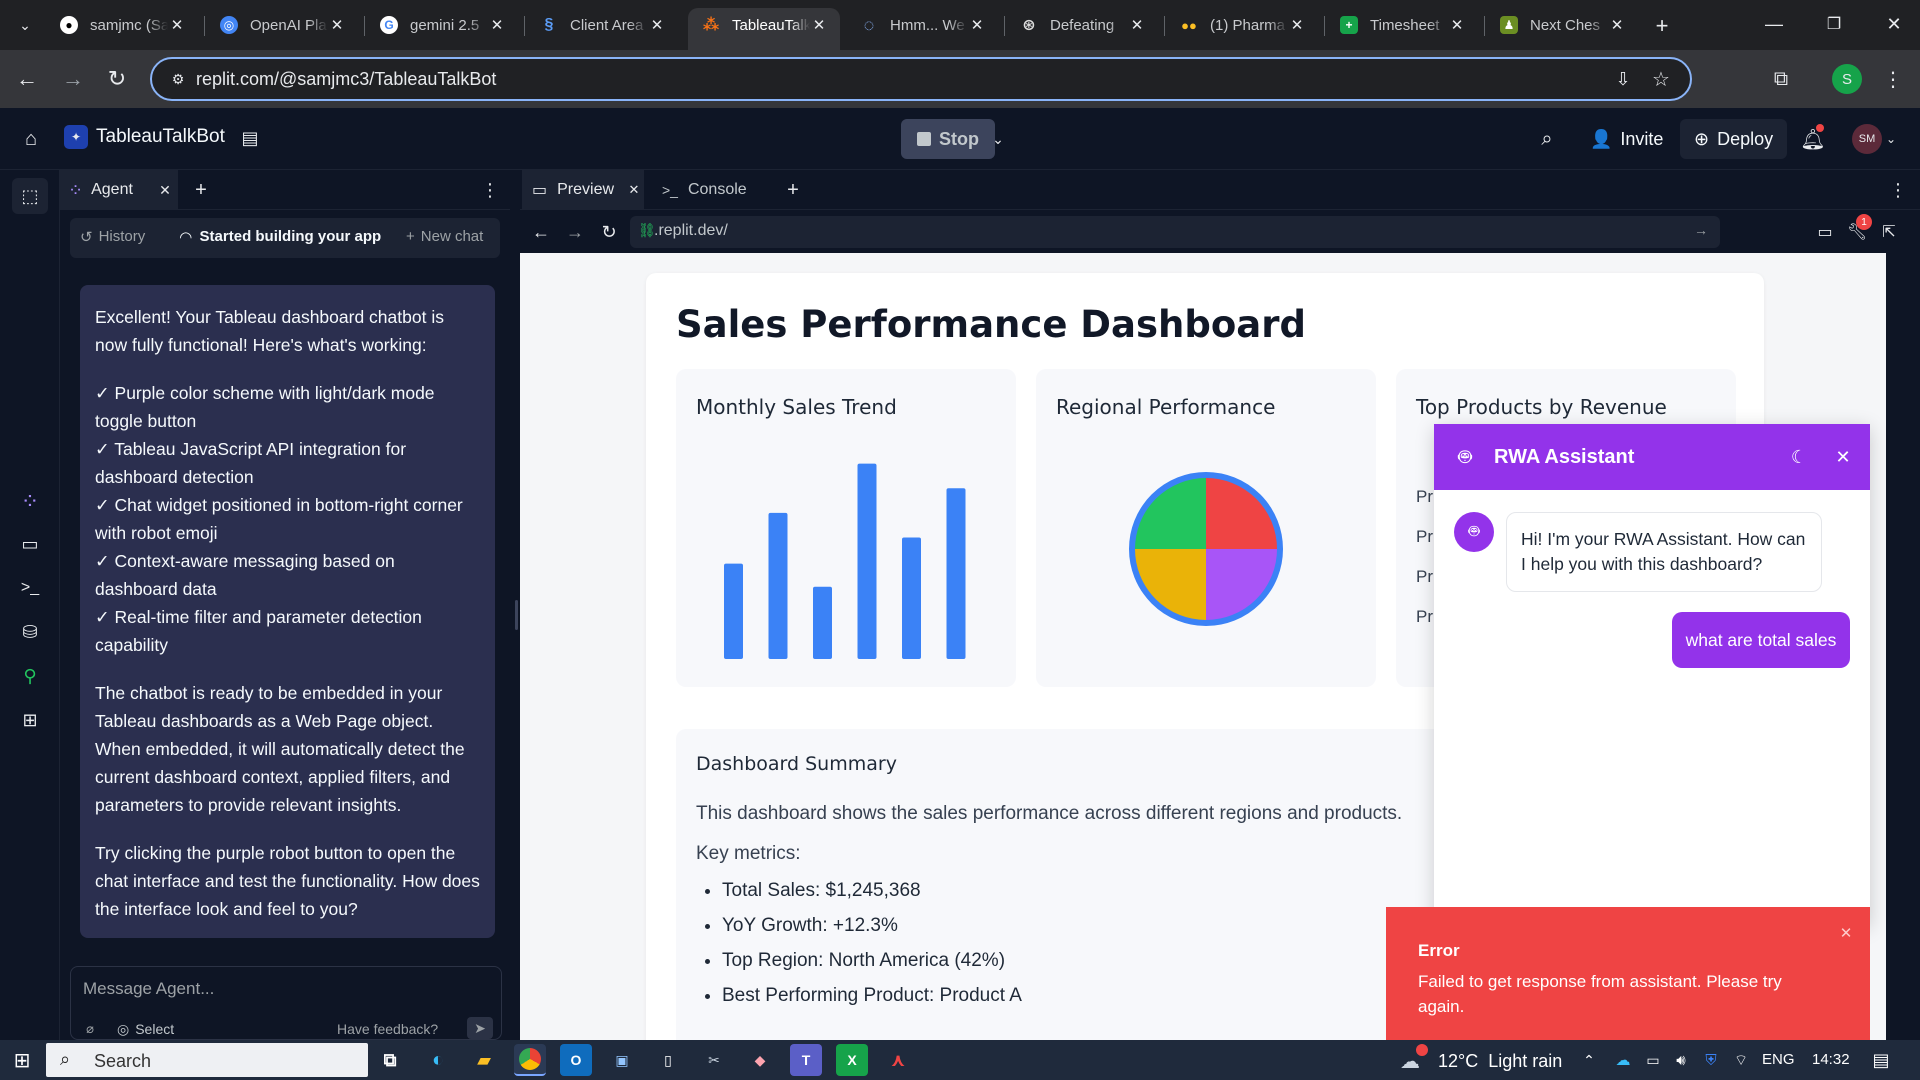  What do you see at coordinates (541, 231) in the screenshot?
I see `preview-back-icon: ←` at bounding box center [541, 231].